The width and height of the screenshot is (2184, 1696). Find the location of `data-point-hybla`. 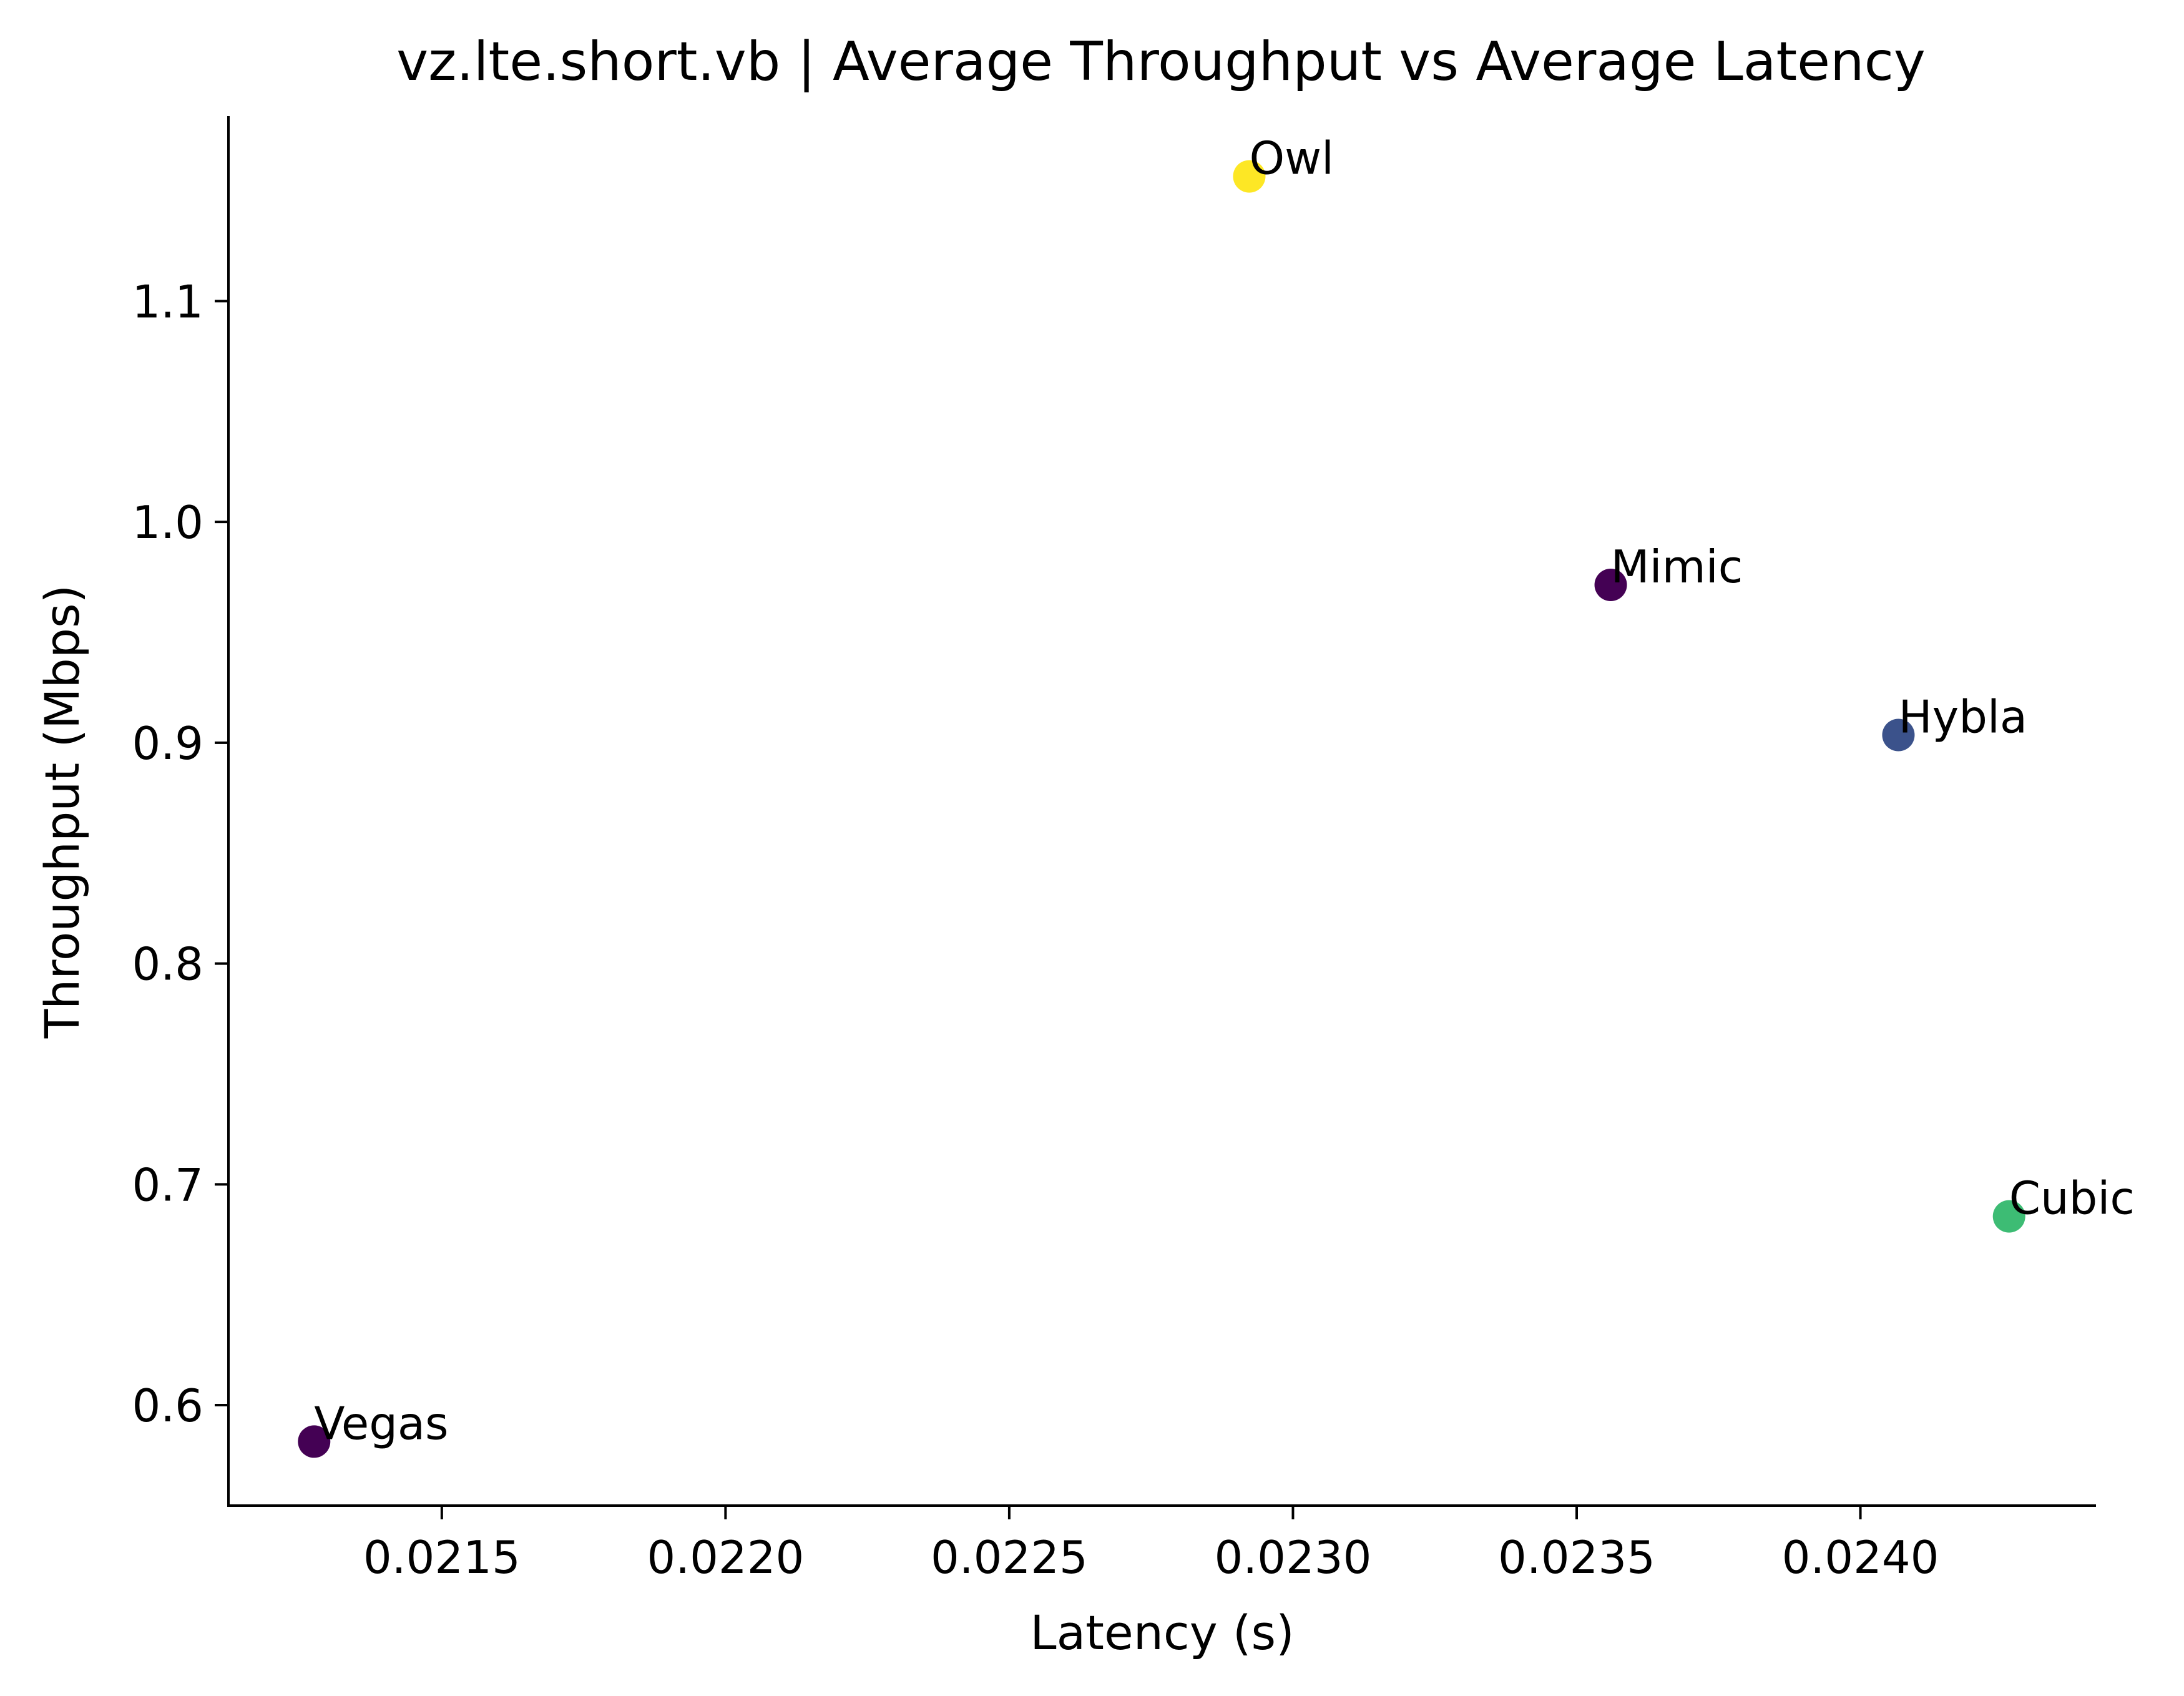

data-point-hybla is located at coordinates (1898, 735).